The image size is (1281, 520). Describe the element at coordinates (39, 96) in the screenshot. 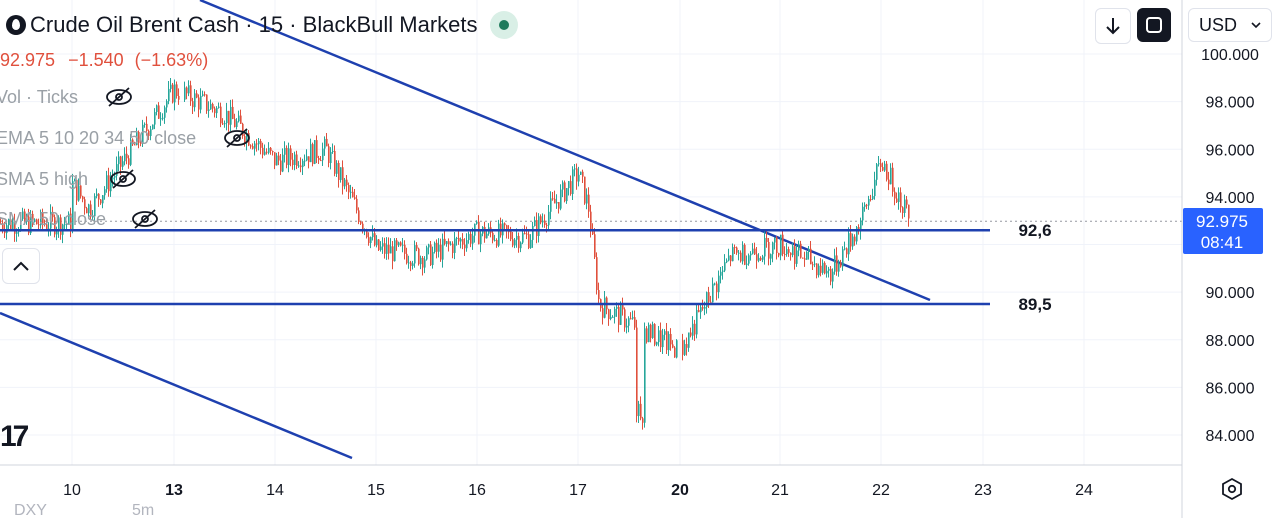

I see `indicator-label: Vol · Ticks` at that location.